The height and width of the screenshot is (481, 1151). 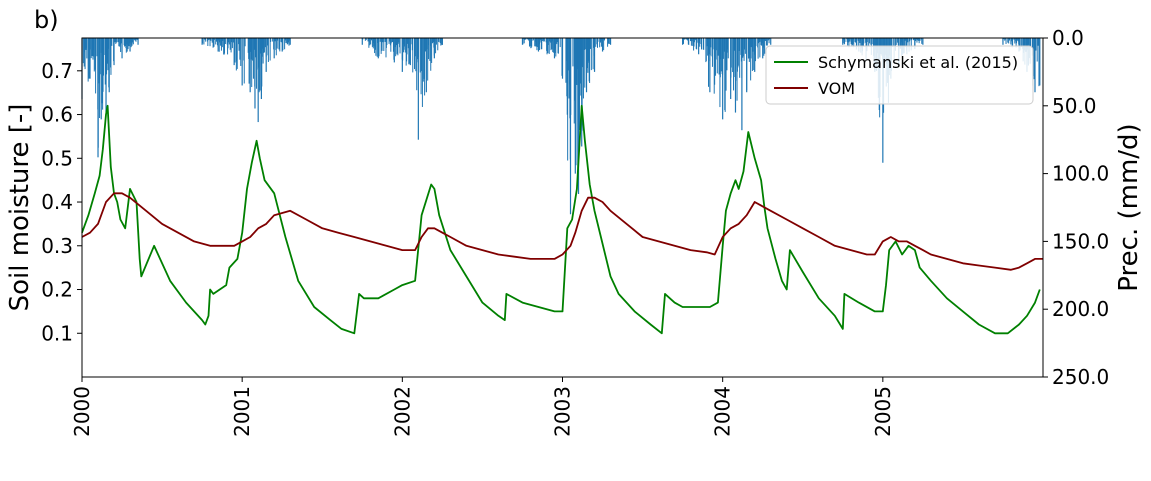 What do you see at coordinates (562, 231) in the screenshot?
I see `series-line-vom` at bounding box center [562, 231].